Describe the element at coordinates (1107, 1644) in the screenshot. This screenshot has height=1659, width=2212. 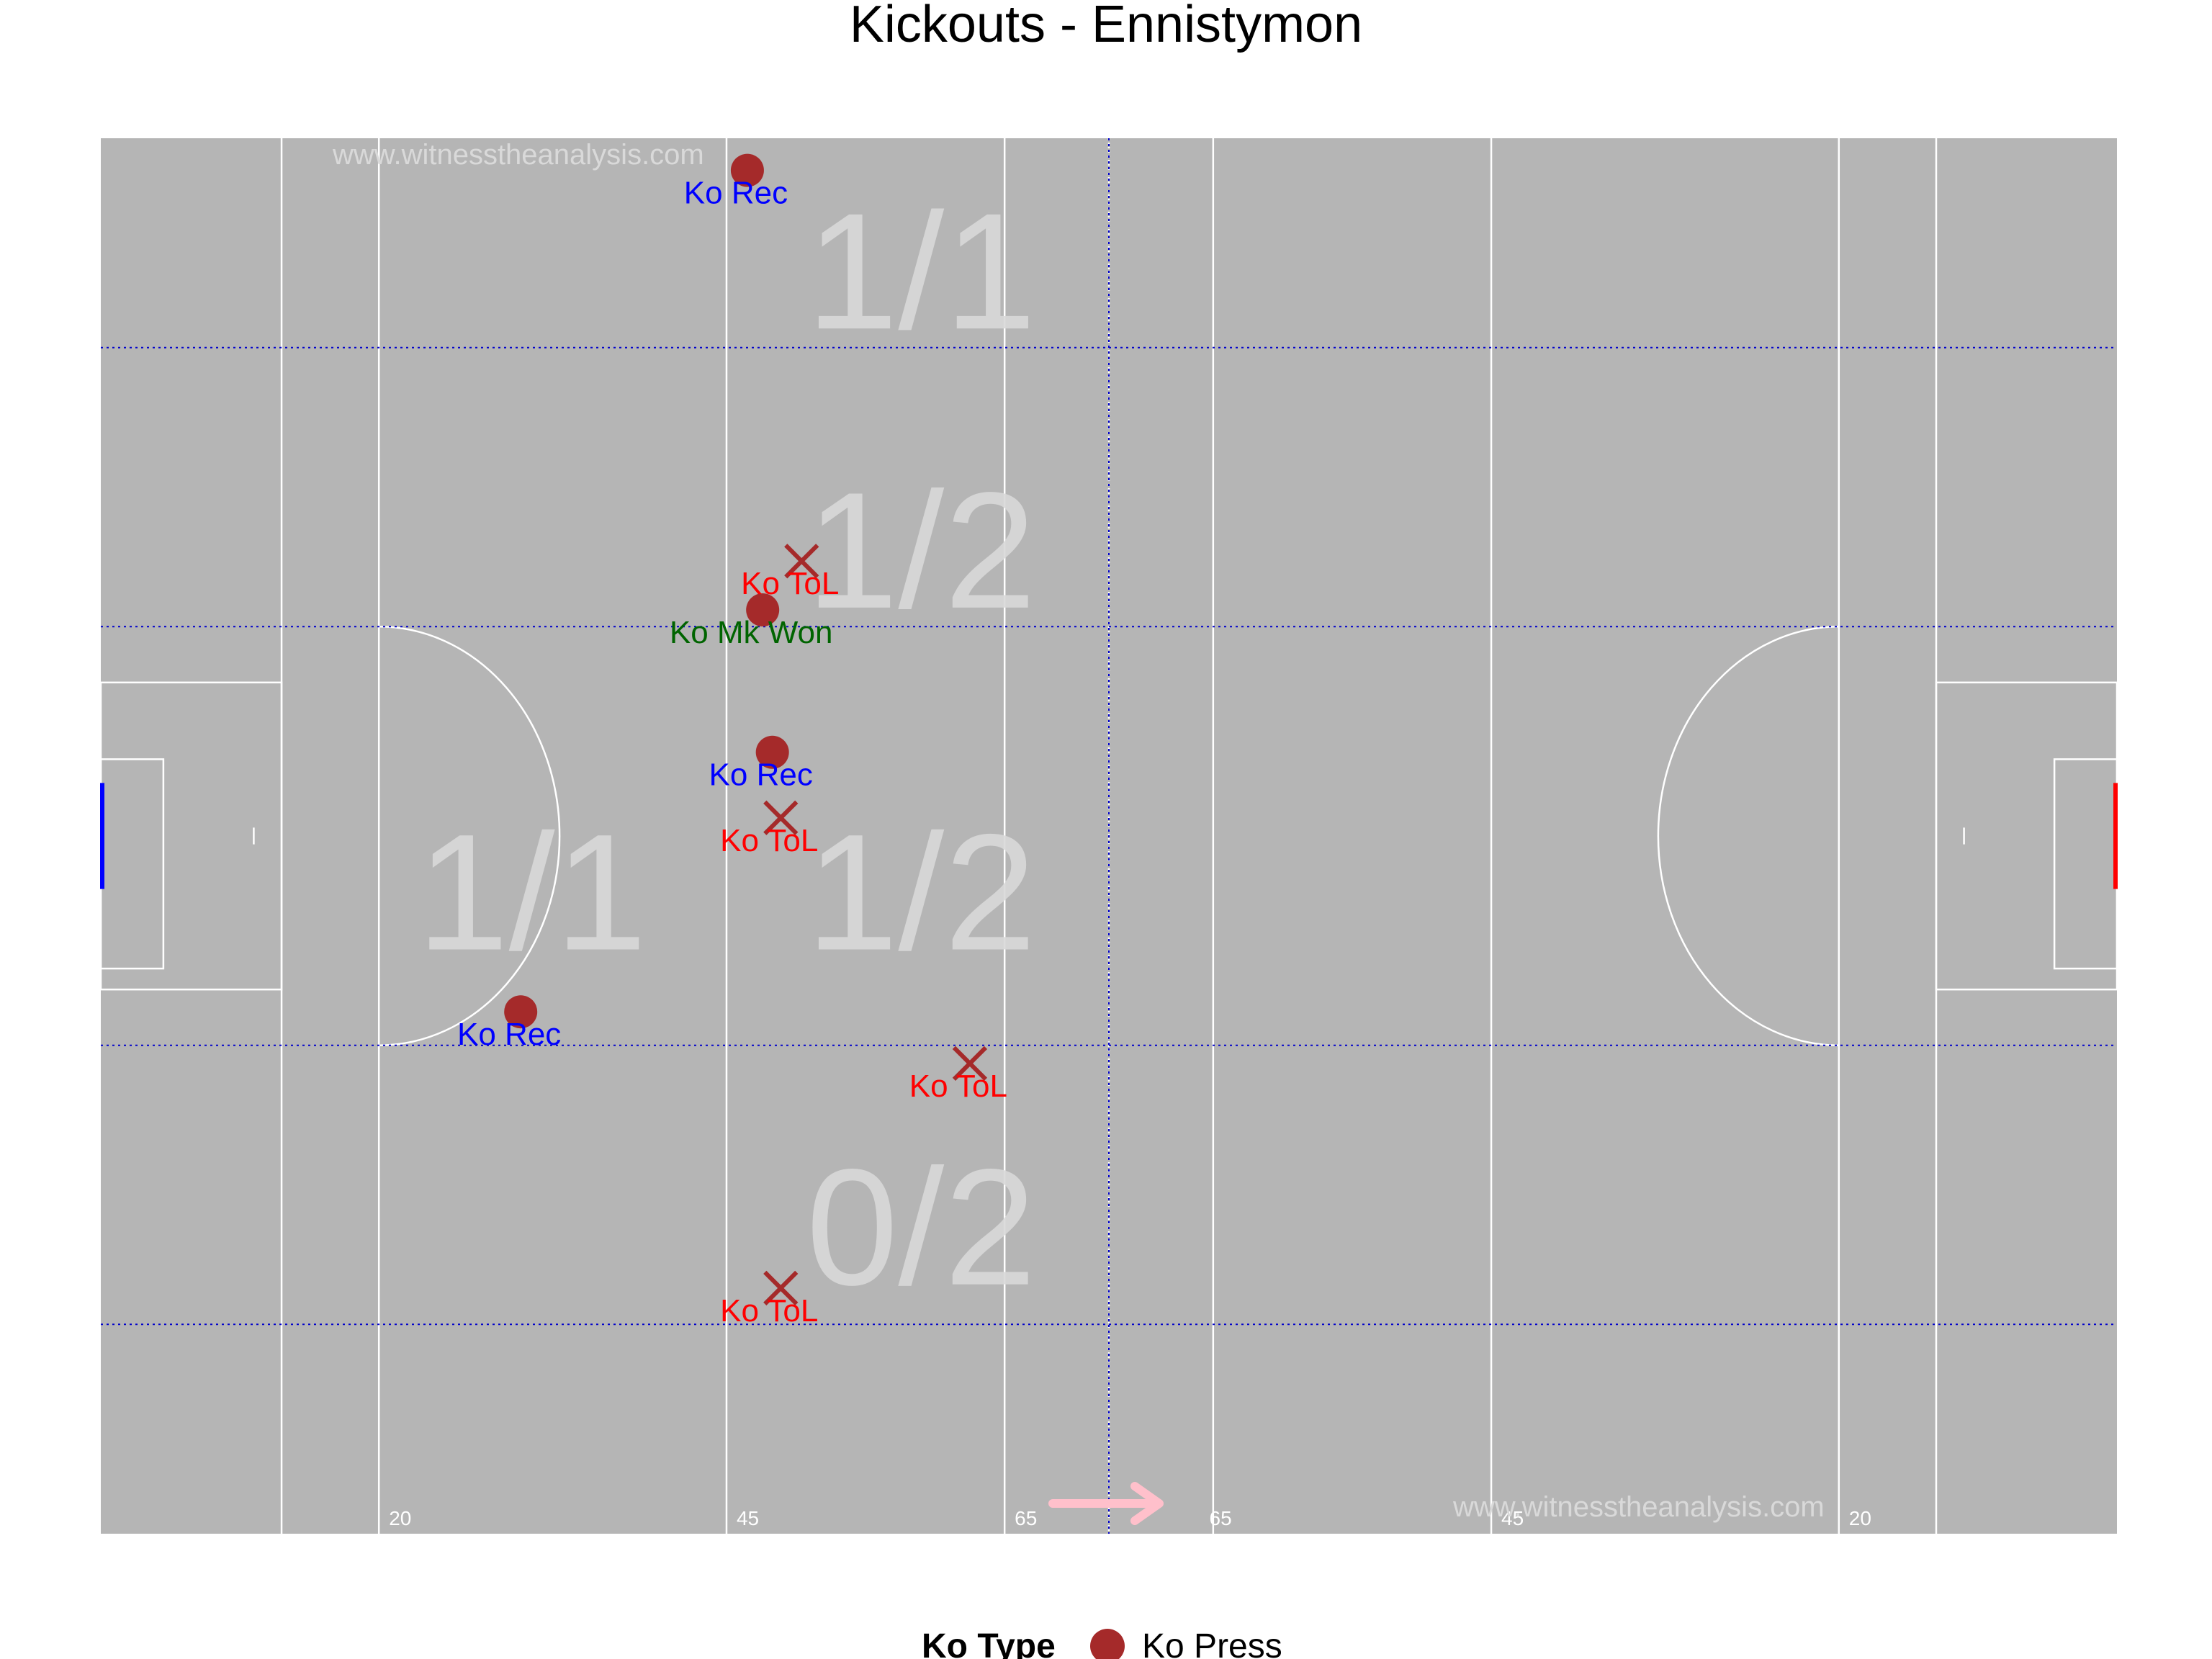
I see `legend-marker-icon` at that location.